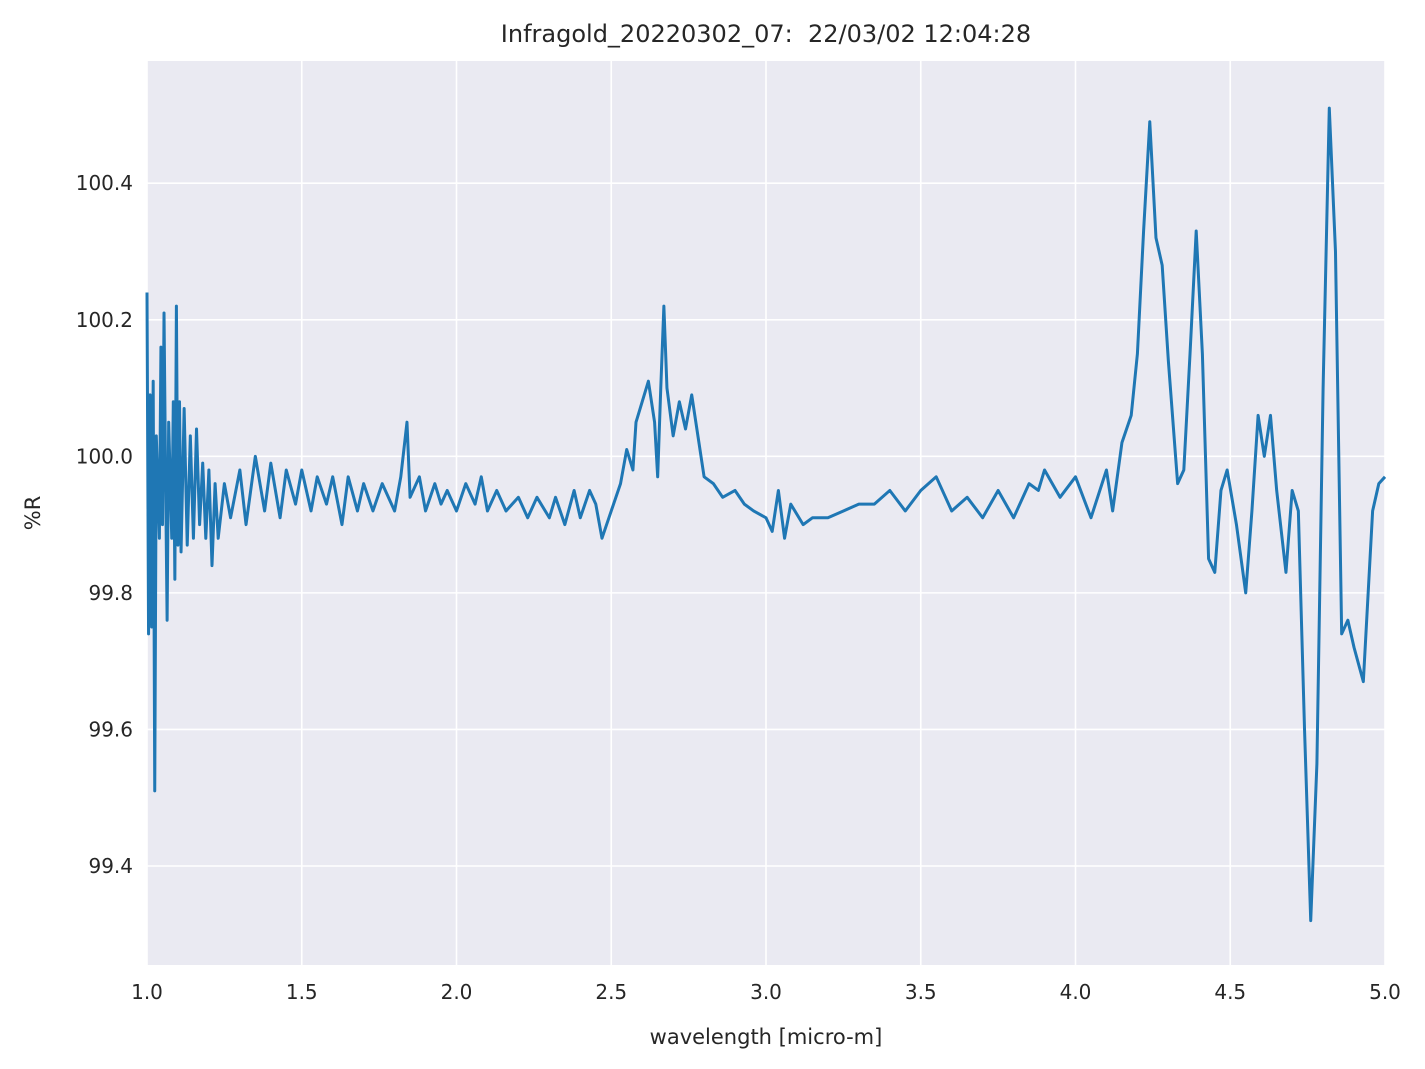 Image resolution: width=1425 pixels, height=1069 pixels. Describe the element at coordinates (302, 992) in the screenshot. I see `x-tick-label: 1.5` at that location.